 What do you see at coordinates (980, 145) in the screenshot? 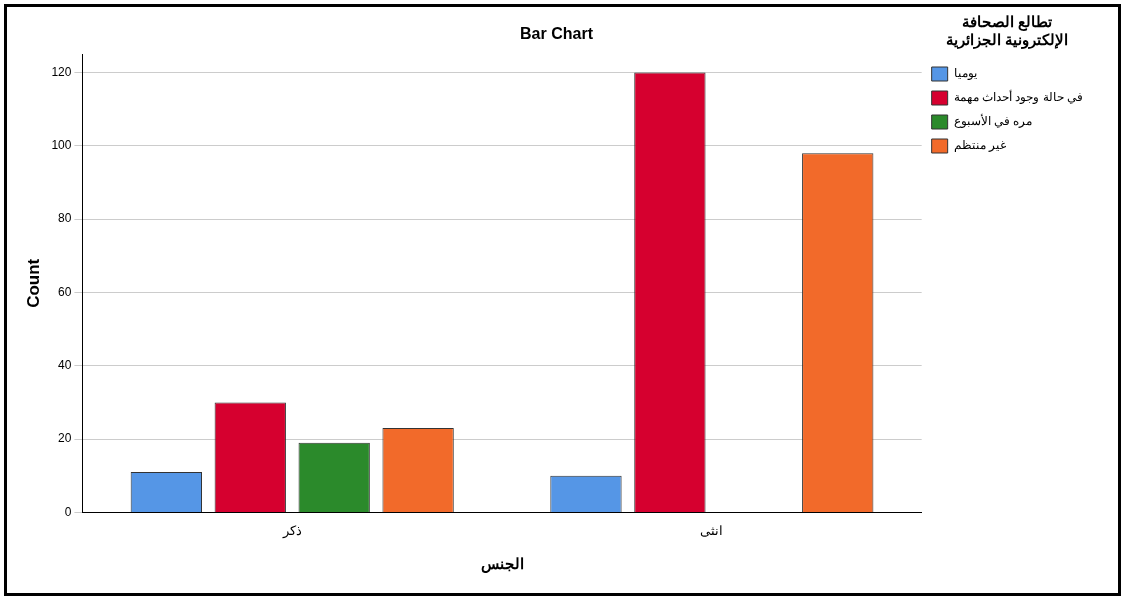
I see `legend-label: غير منتظم` at bounding box center [980, 145].